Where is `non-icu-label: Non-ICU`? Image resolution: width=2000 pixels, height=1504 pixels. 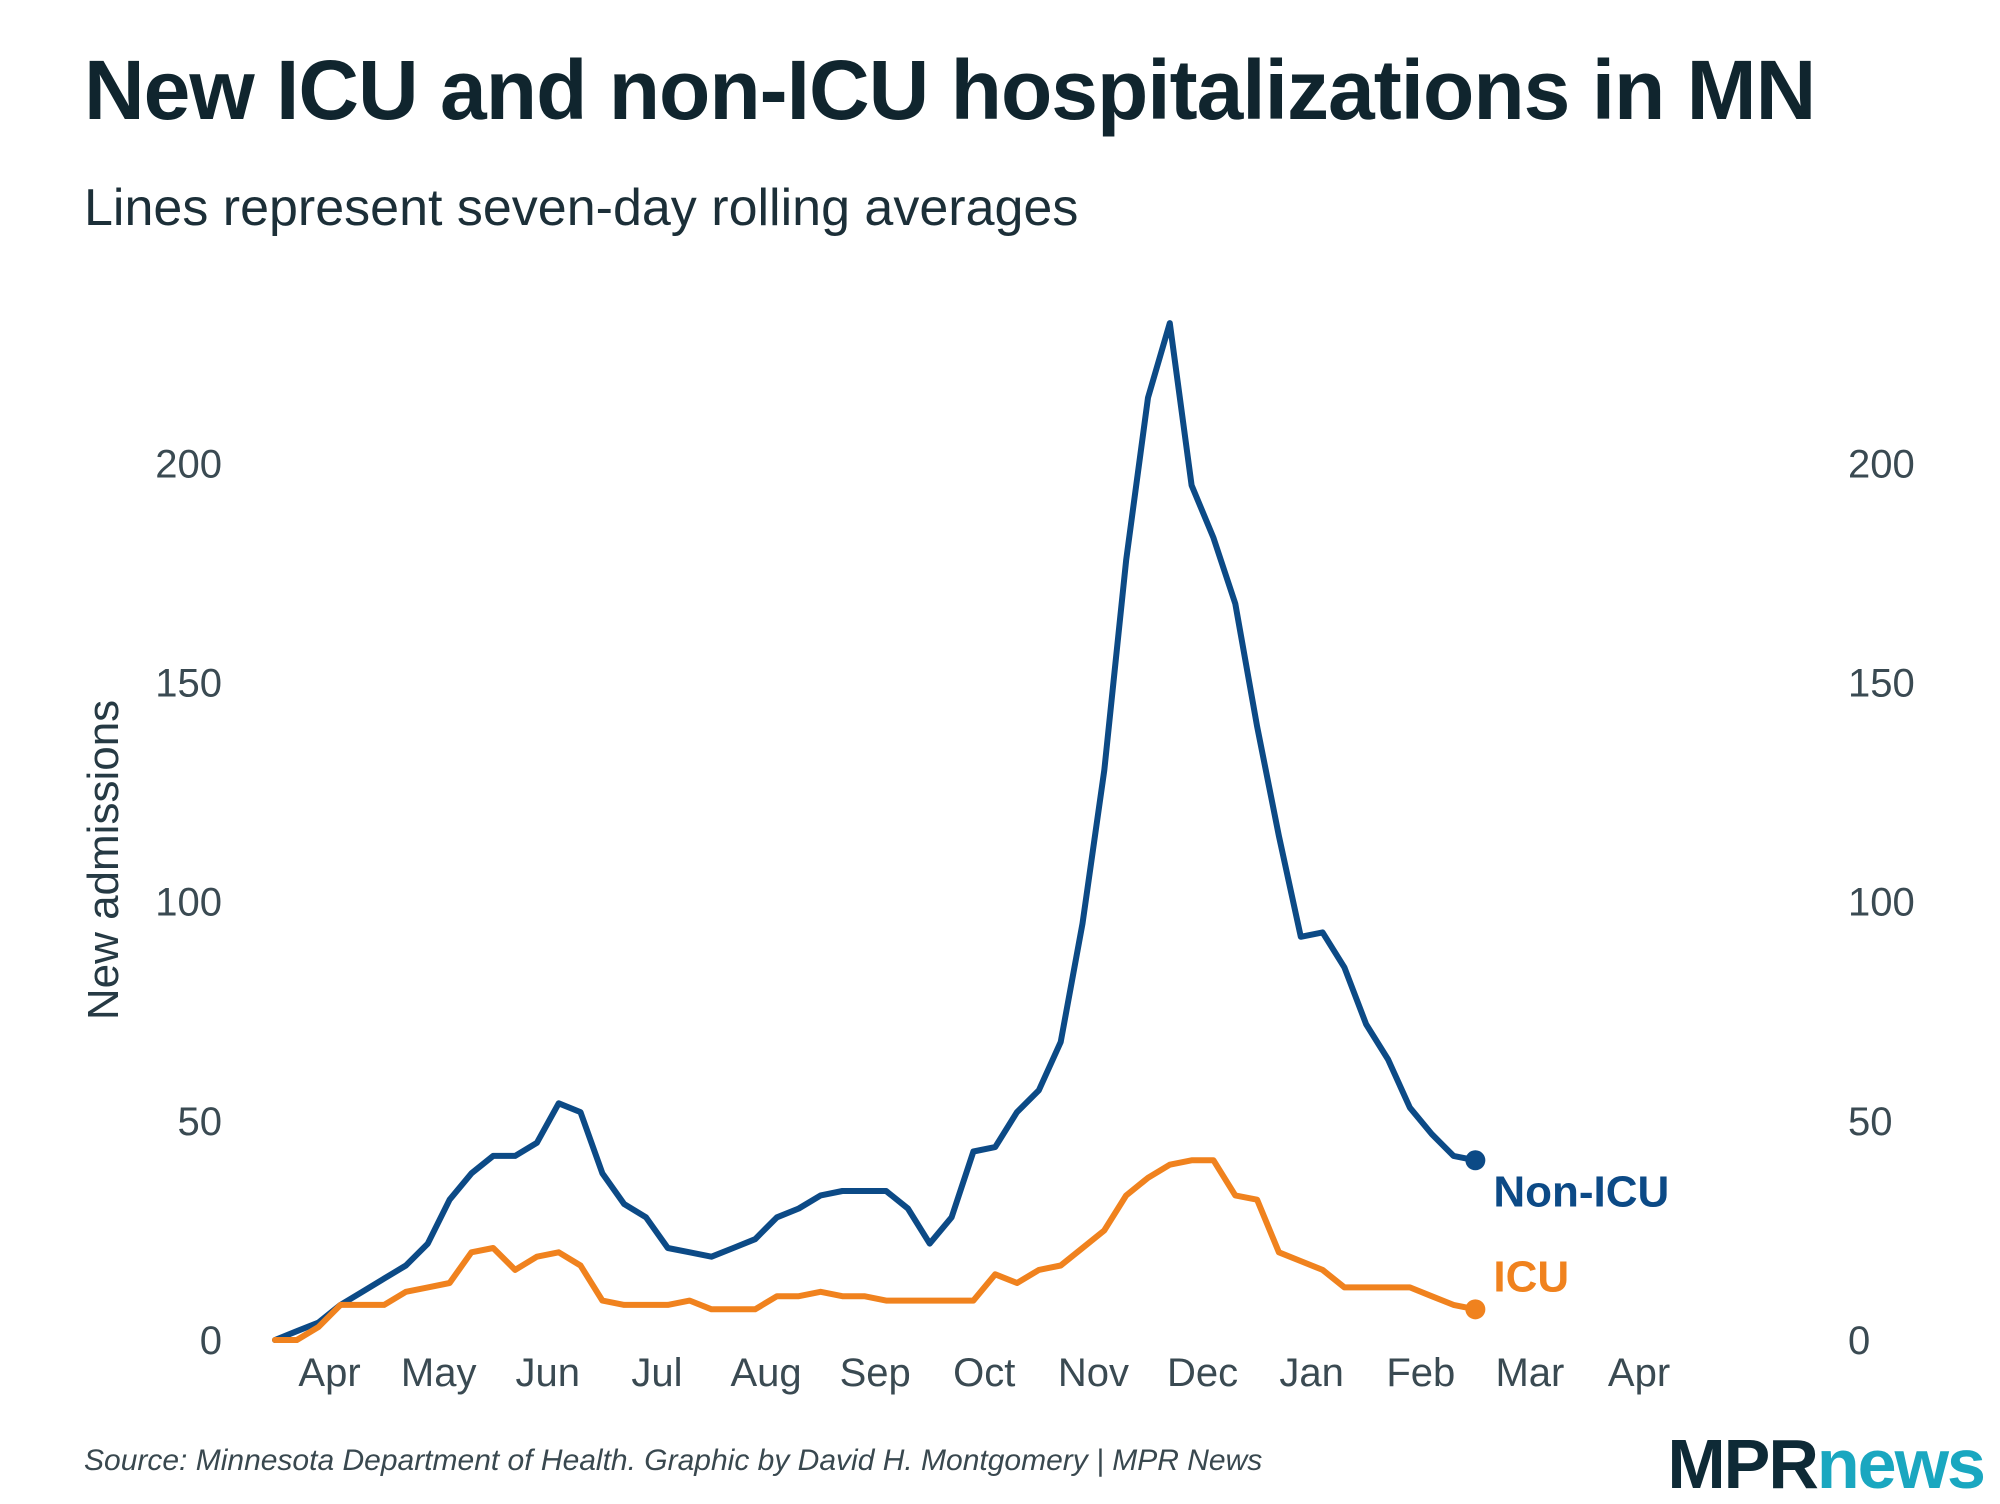
non-icu-label: Non-ICU is located at coordinates (1581, 1191).